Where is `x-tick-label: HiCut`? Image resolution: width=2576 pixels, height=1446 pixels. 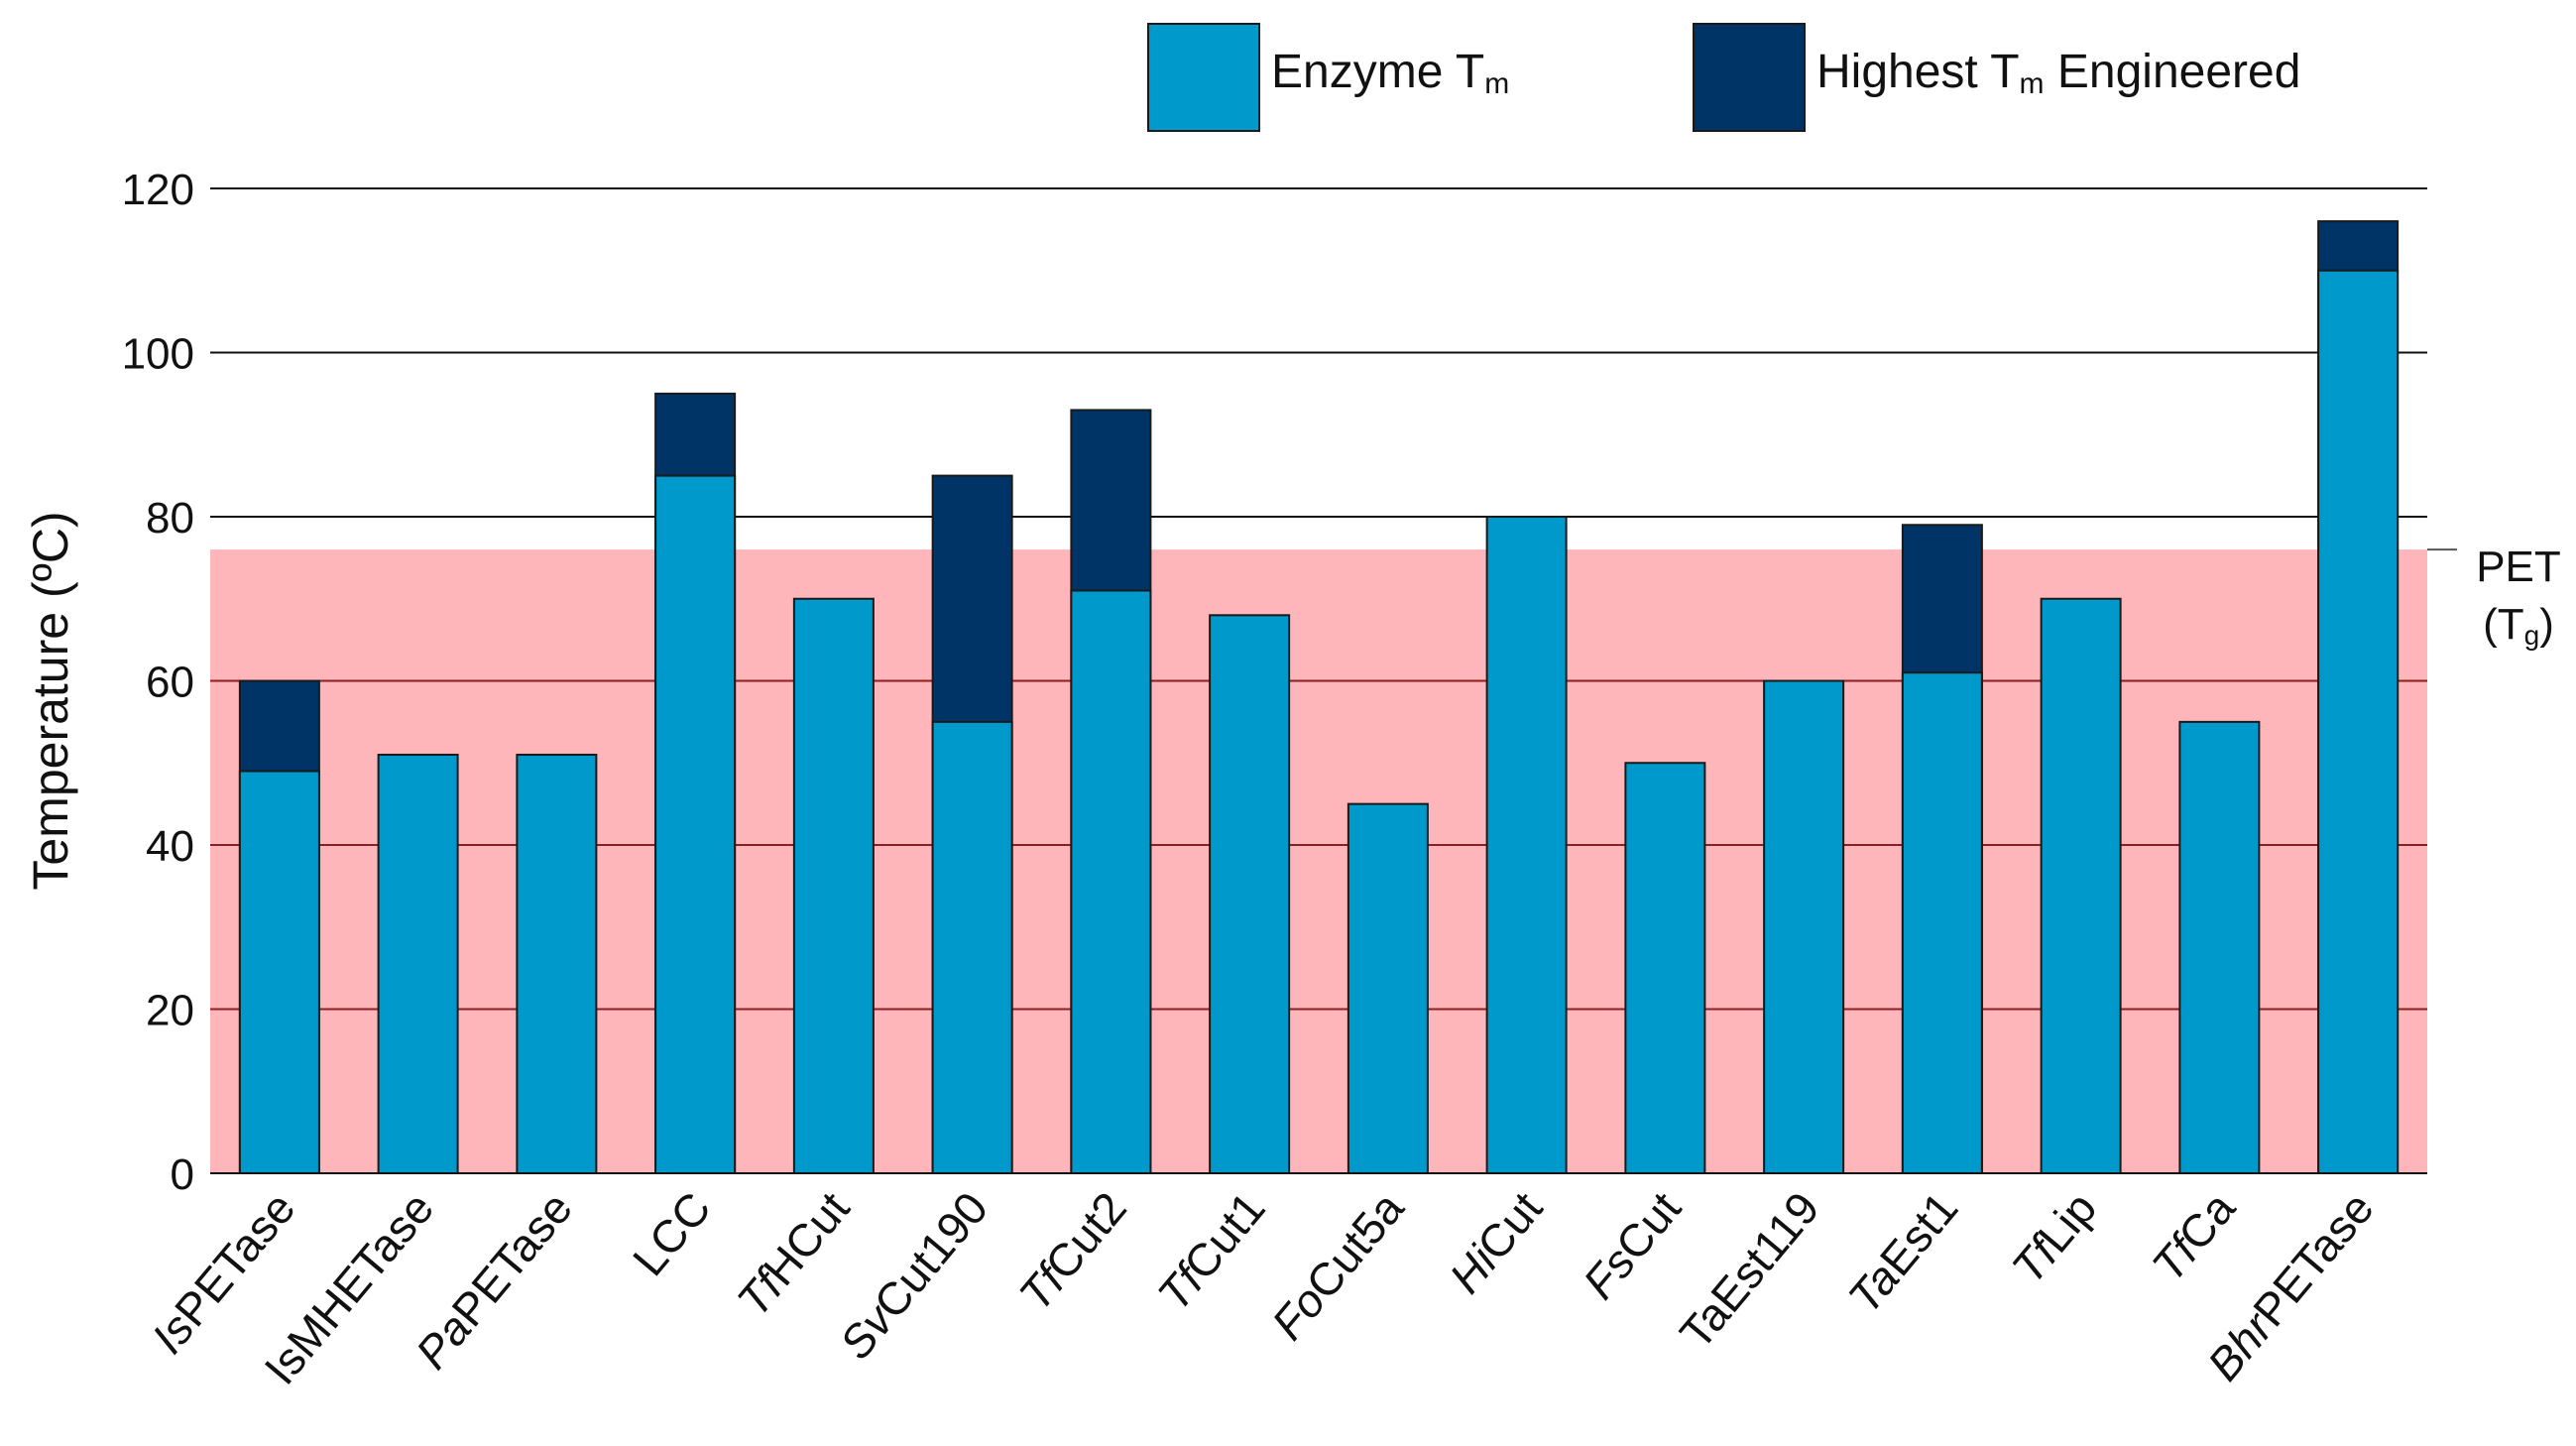
x-tick-label: HiCut is located at coordinates (1496, 1242).